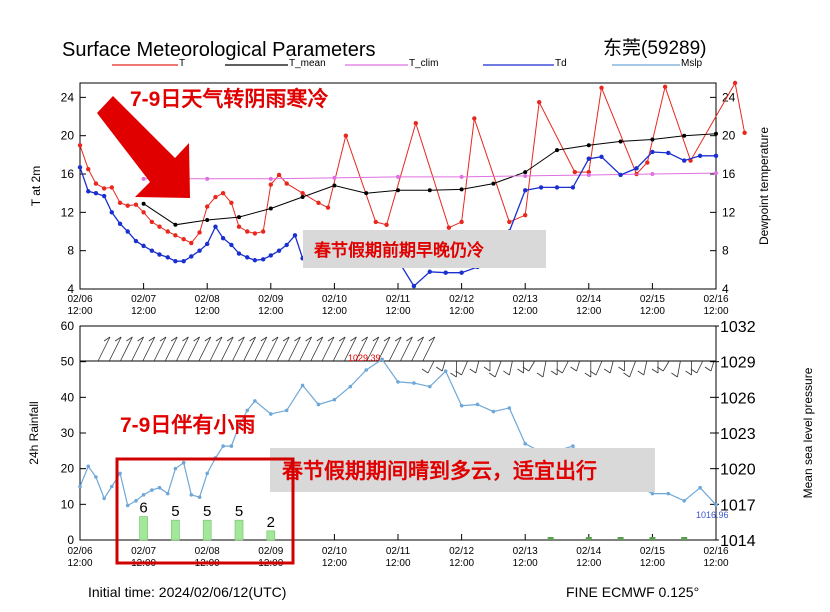  What do you see at coordinates (68, 433) in the screenshot?
I see `rain-ytick-label-30: 30` at bounding box center [68, 433].